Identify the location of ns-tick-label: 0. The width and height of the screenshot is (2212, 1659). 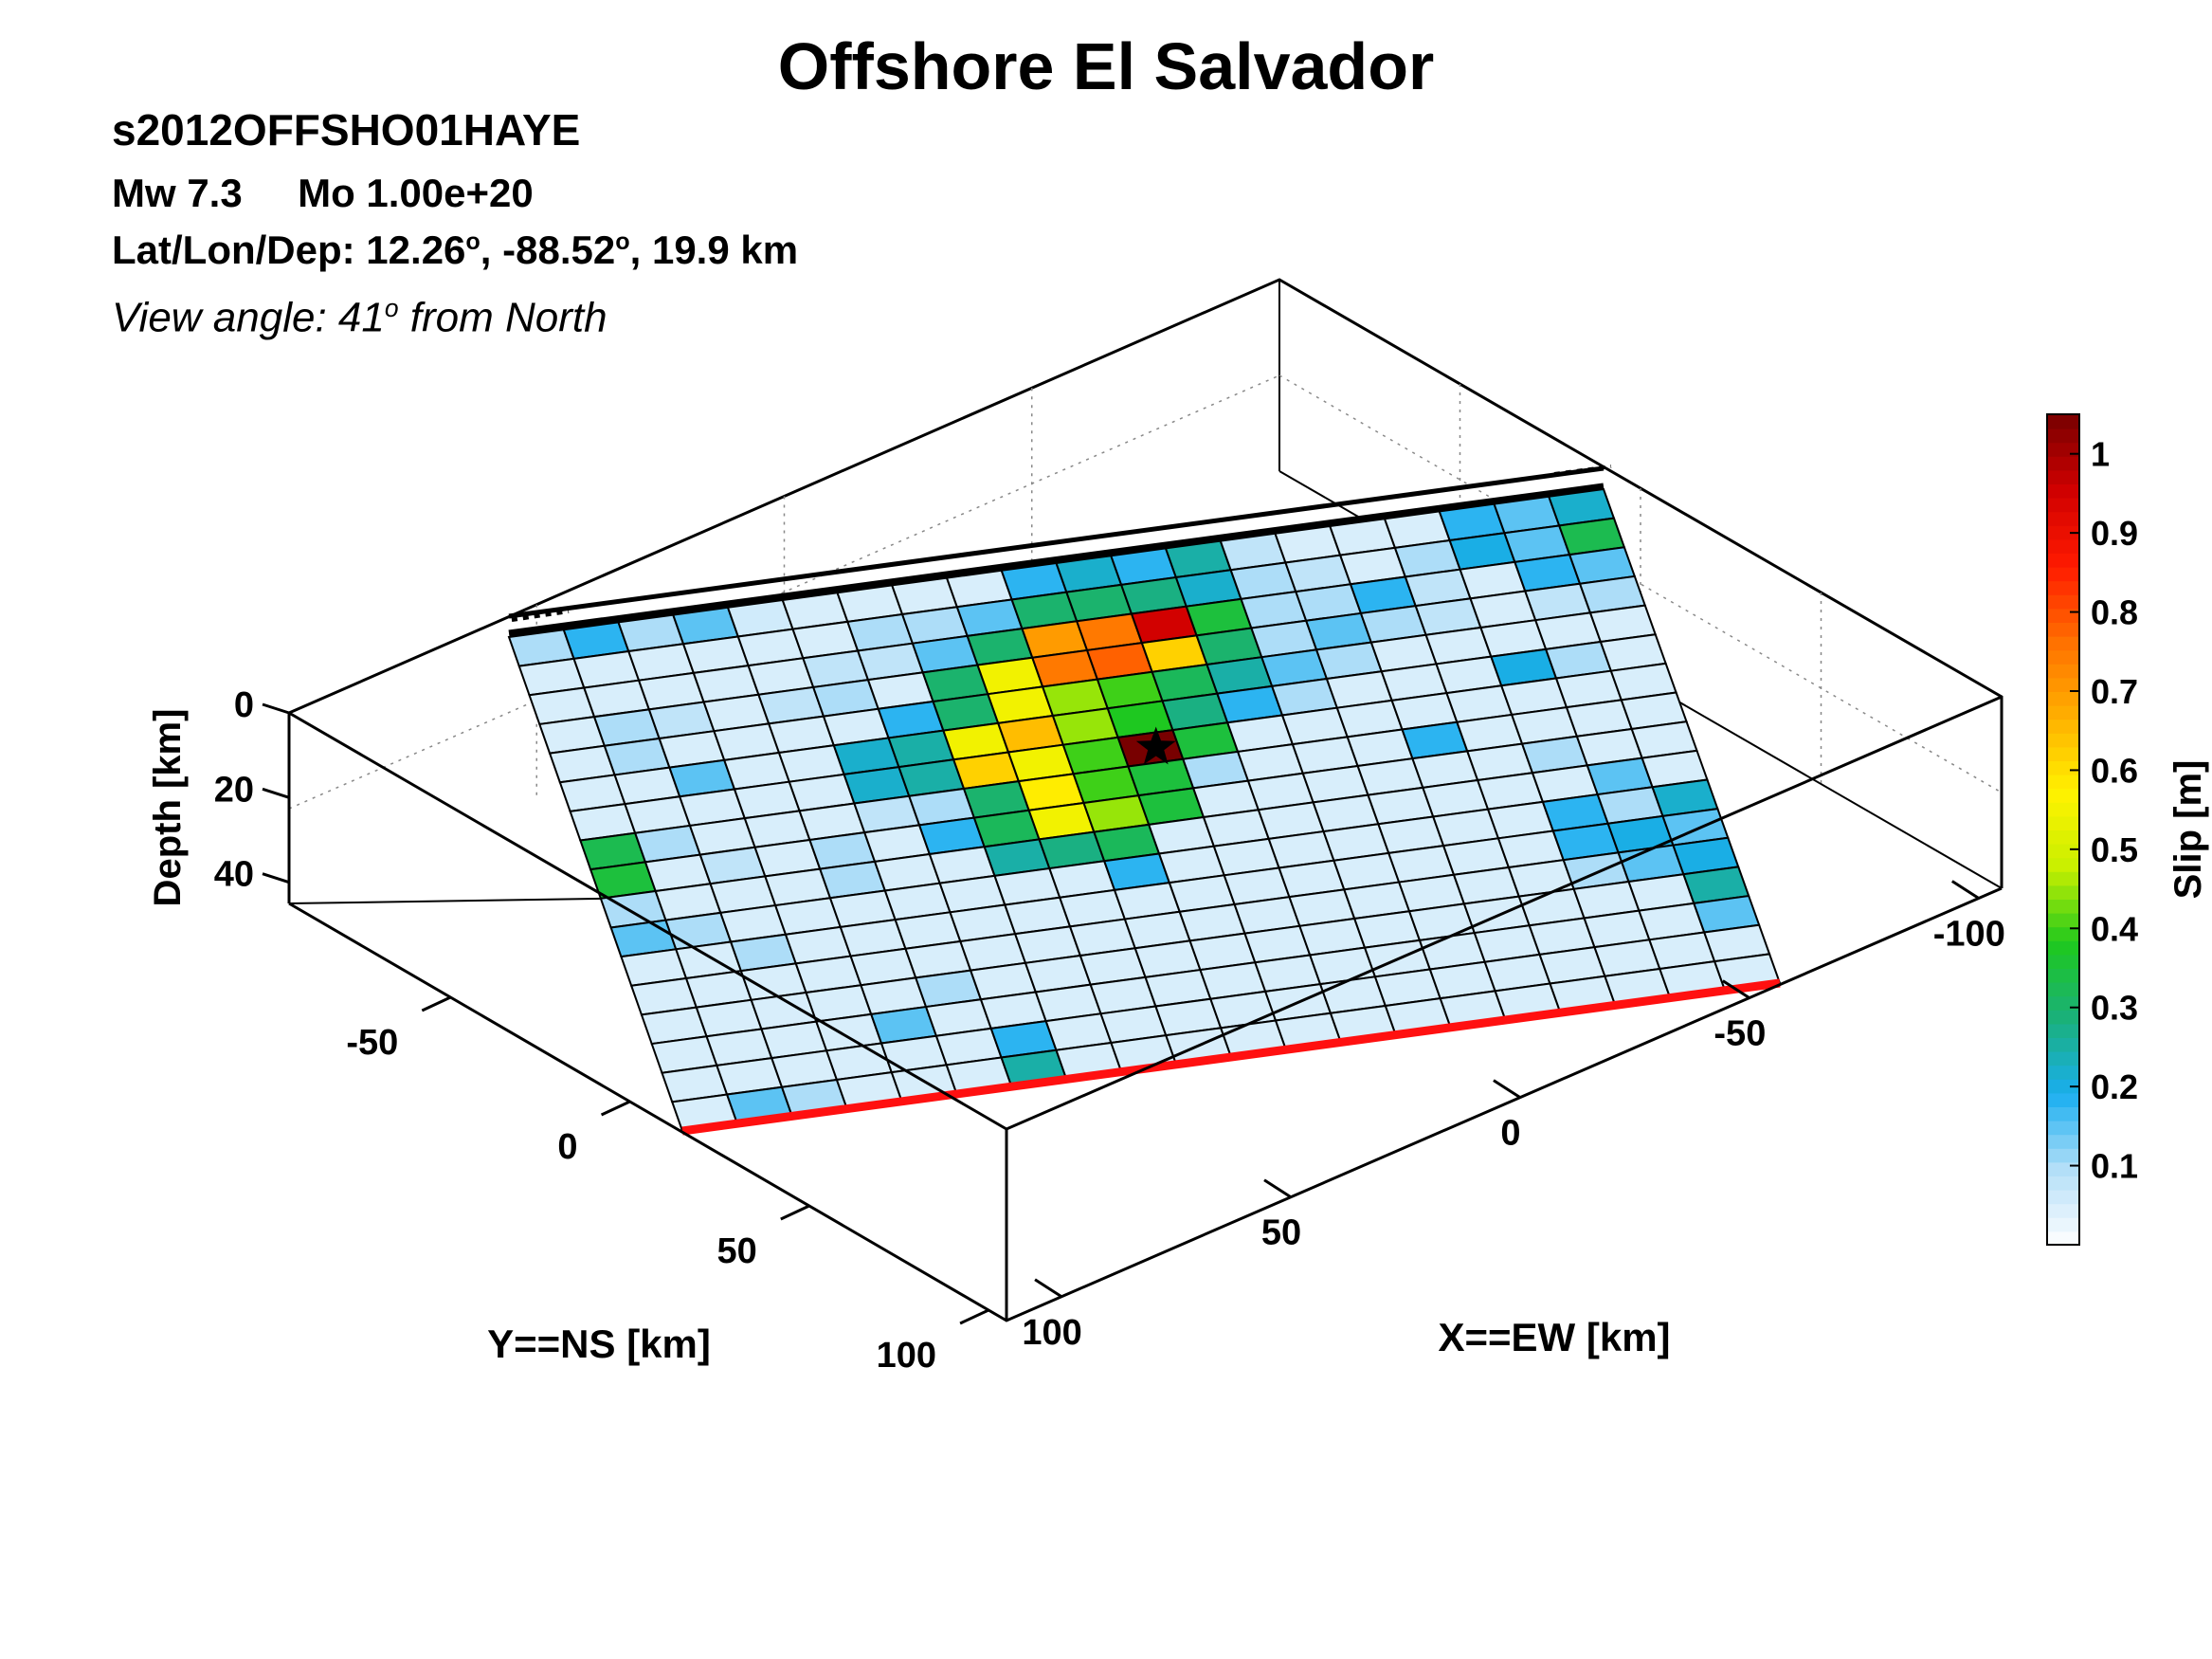
(567, 1147).